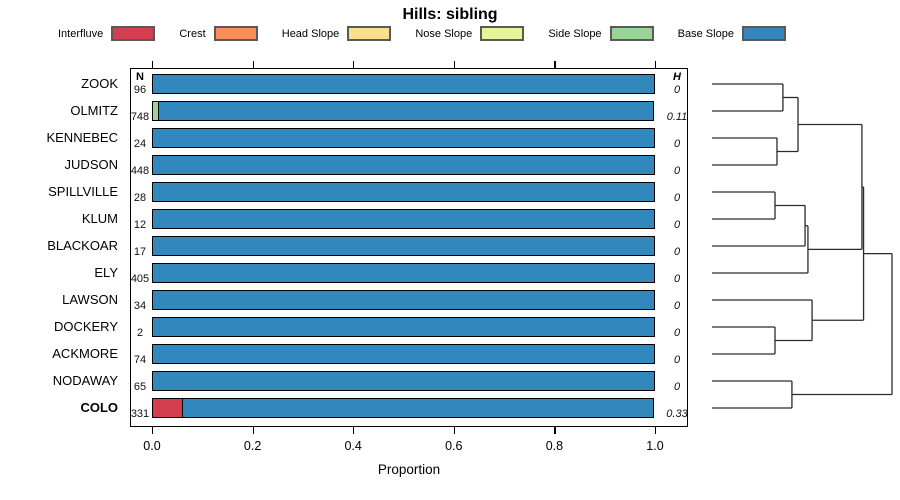 Image resolution: width=900 pixels, height=500 pixels. I want to click on row-label-nodaway: NODAWAY, so click(85, 380).